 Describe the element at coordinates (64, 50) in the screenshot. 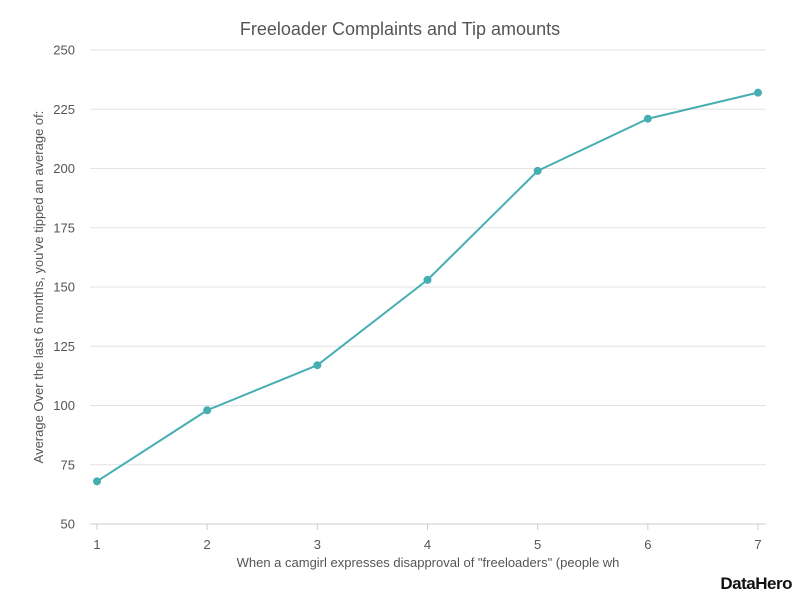

I see `y-tick-label: 250` at that location.